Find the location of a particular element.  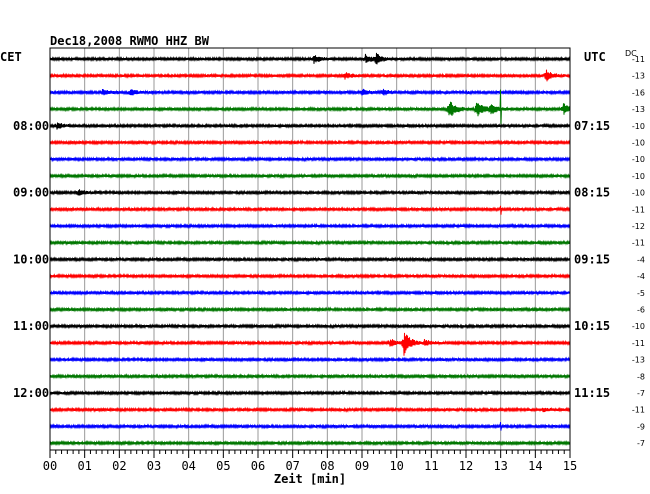

cet-hour-label: 08:00 is located at coordinates (31, 126).